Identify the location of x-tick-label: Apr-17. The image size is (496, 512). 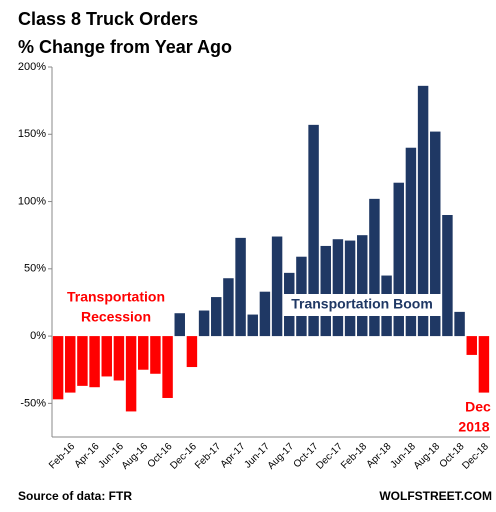
(233, 455).